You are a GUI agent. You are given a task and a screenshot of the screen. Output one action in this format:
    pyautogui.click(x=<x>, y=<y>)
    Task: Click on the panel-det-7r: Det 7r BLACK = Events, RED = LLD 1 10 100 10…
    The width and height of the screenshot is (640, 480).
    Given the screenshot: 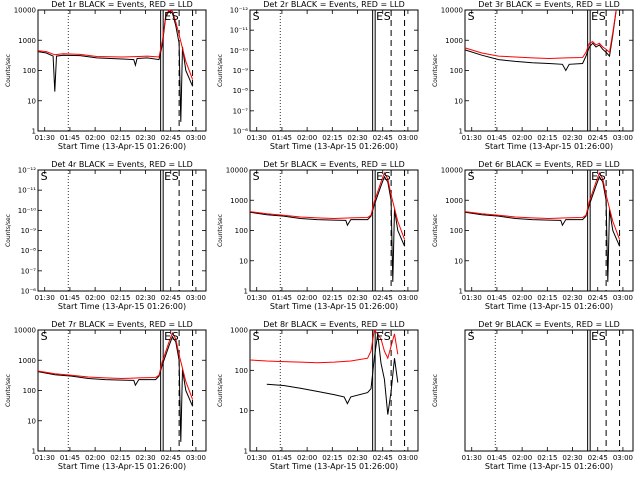 What is the action you would take?
    pyautogui.click(x=106, y=395)
    